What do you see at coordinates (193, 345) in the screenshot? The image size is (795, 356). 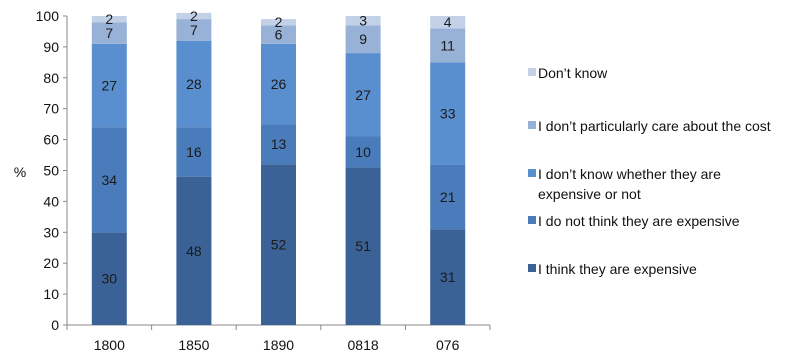 I see `x-tick-label: 1850` at bounding box center [193, 345].